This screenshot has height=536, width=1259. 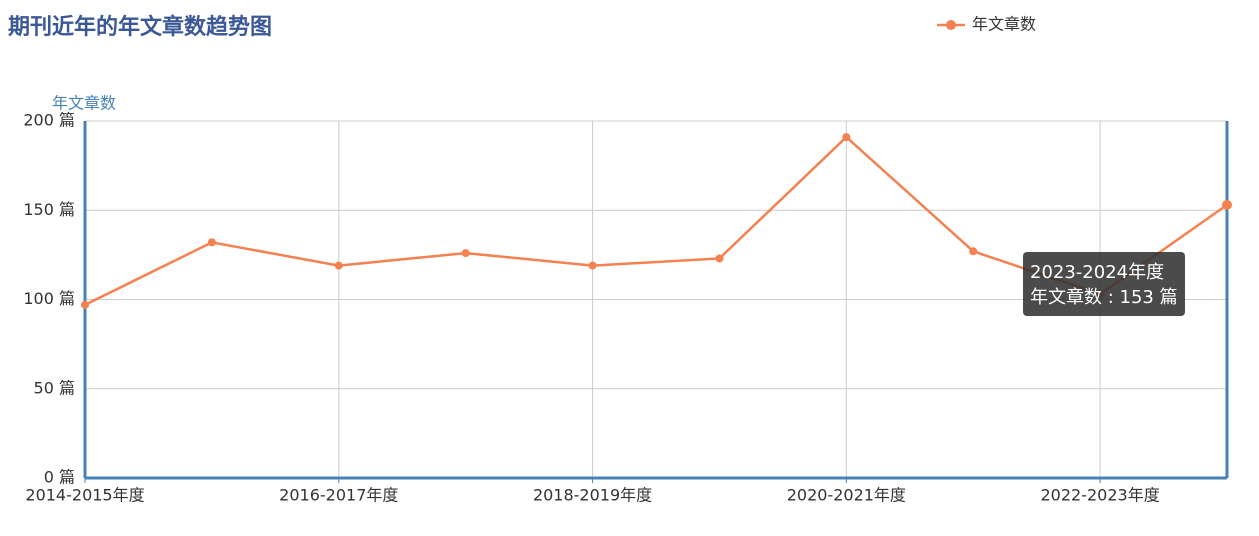 I want to click on x-tick-label: 2022-2023年度, so click(x=1100, y=495).